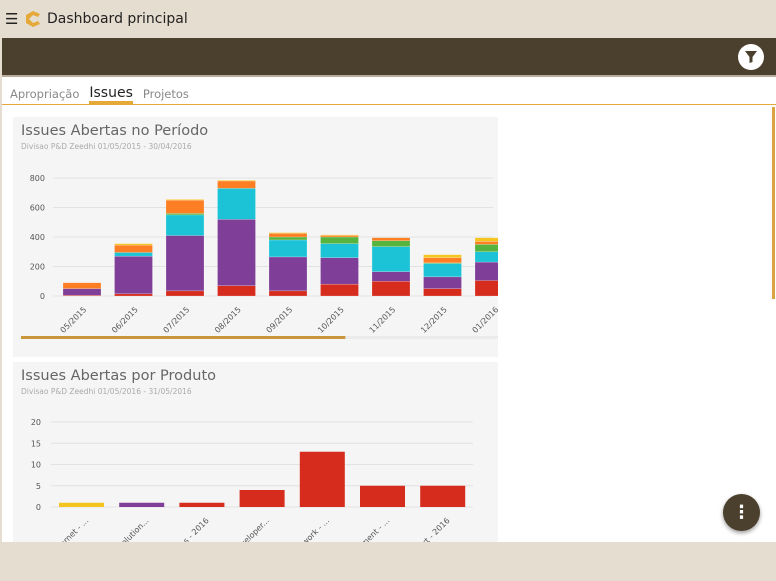  I want to click on y-tick-label: 15, so click(36, 443).